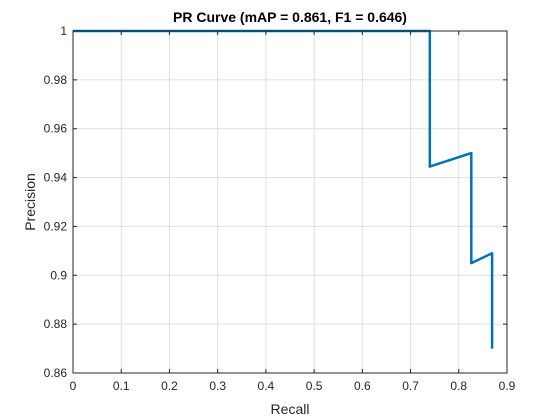 This screenshot has width=560, height=420. What do you see at coordinates (169, 386) in the screenshot?
I see `x-tick-label: 0.2` at bounding box center [169, 386].